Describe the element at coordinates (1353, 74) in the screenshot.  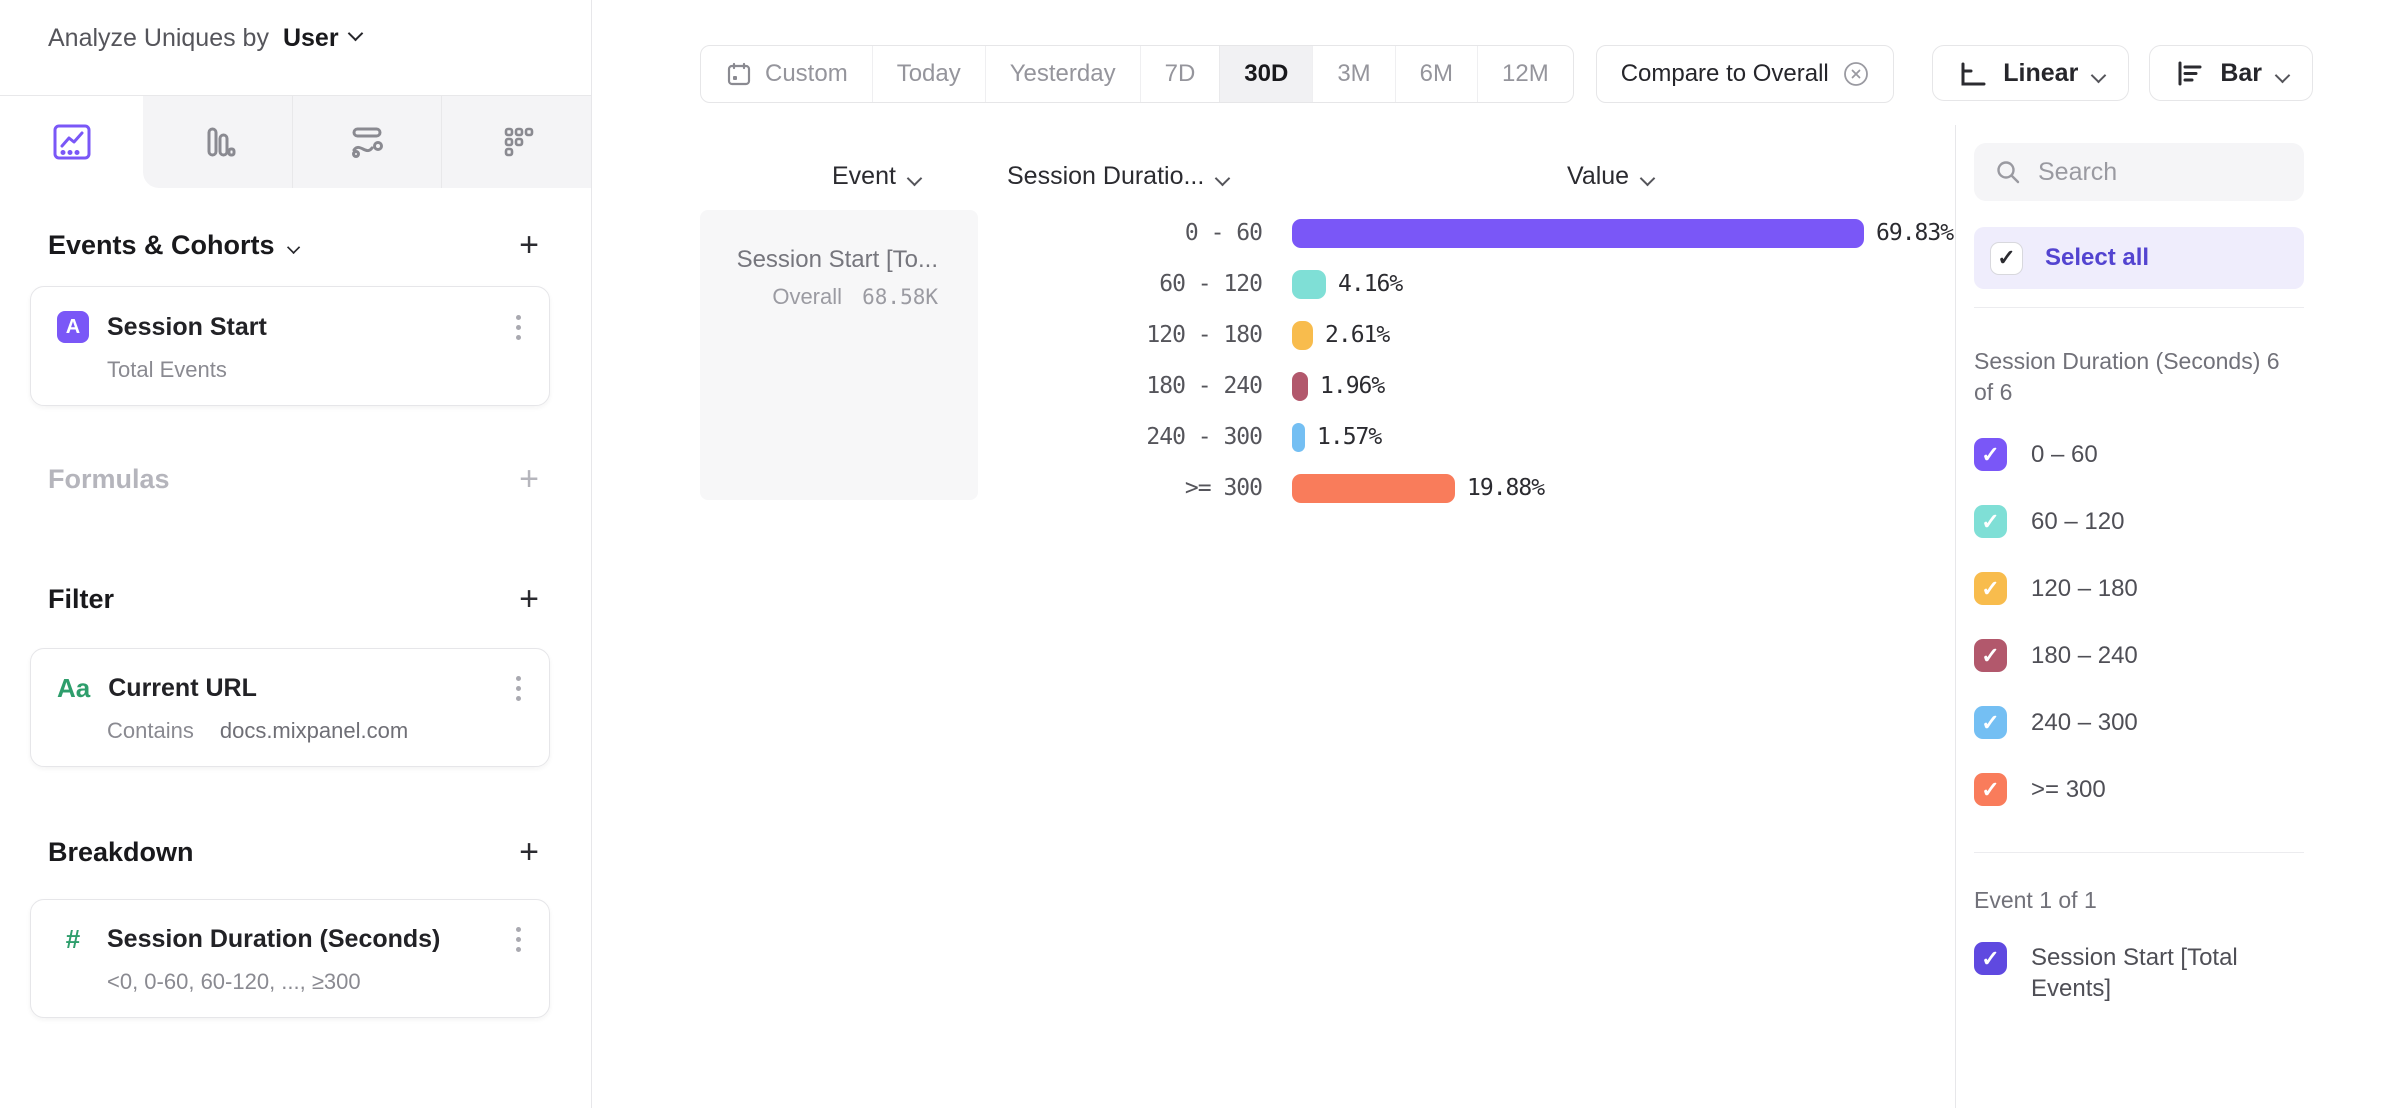
I see `date-range-3m: 3M` at that location.